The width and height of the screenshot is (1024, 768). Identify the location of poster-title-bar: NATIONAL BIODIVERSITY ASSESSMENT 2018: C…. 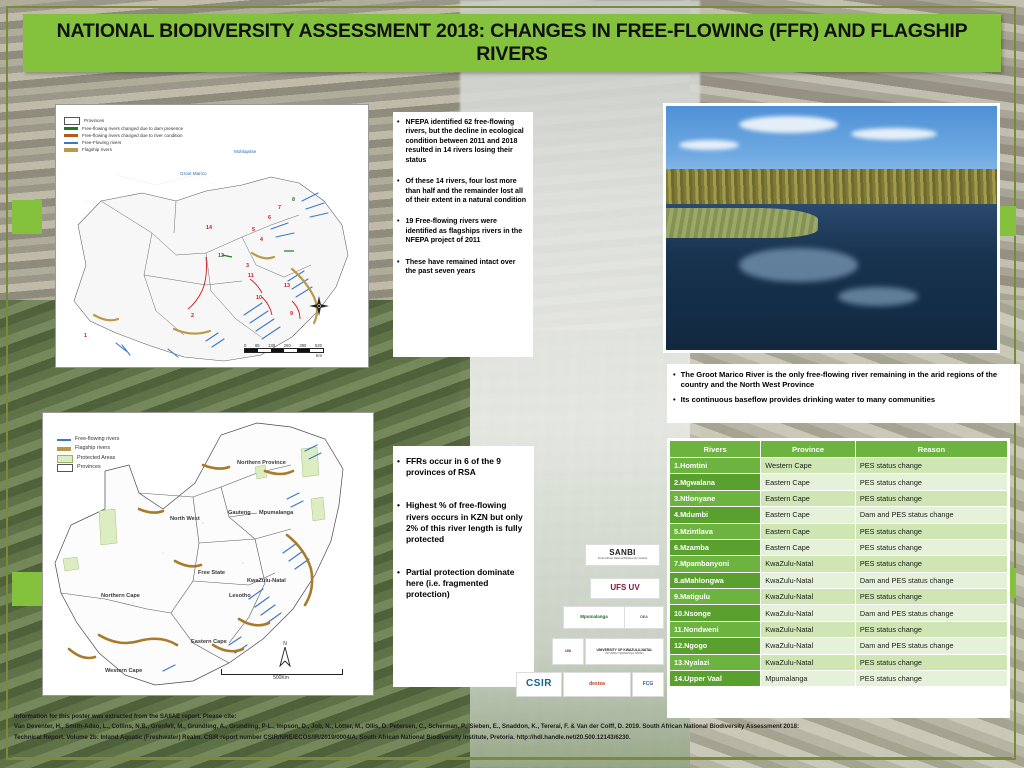
(512, 43).